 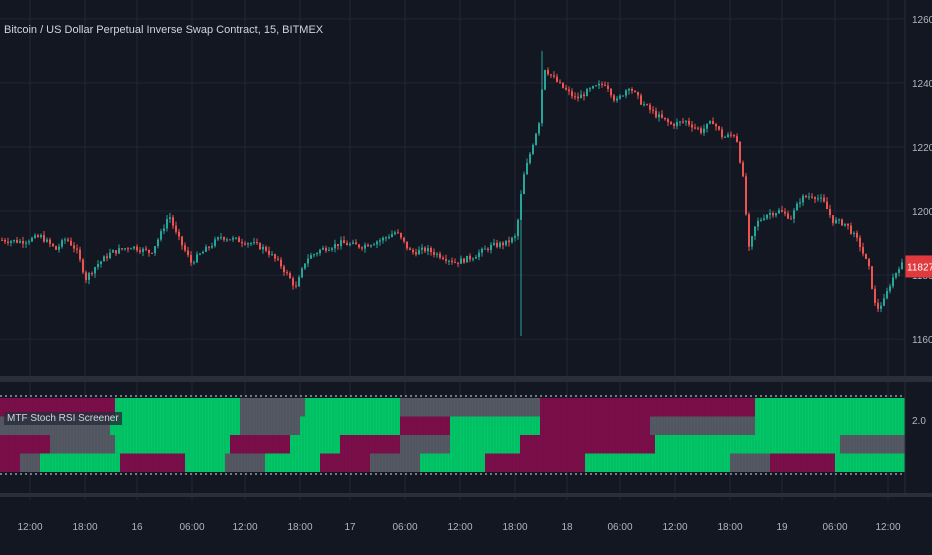 I want to click on x-tick-label: 17, so click(x=350, y=527).